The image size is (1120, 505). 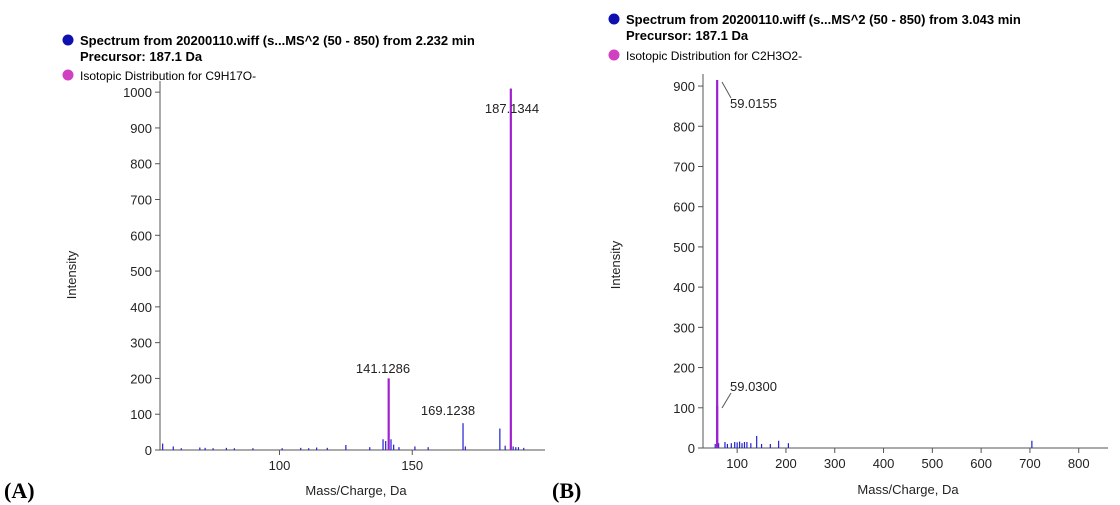 I want to click on spectrum-legend-dot-b, so click(x=614, y=19).